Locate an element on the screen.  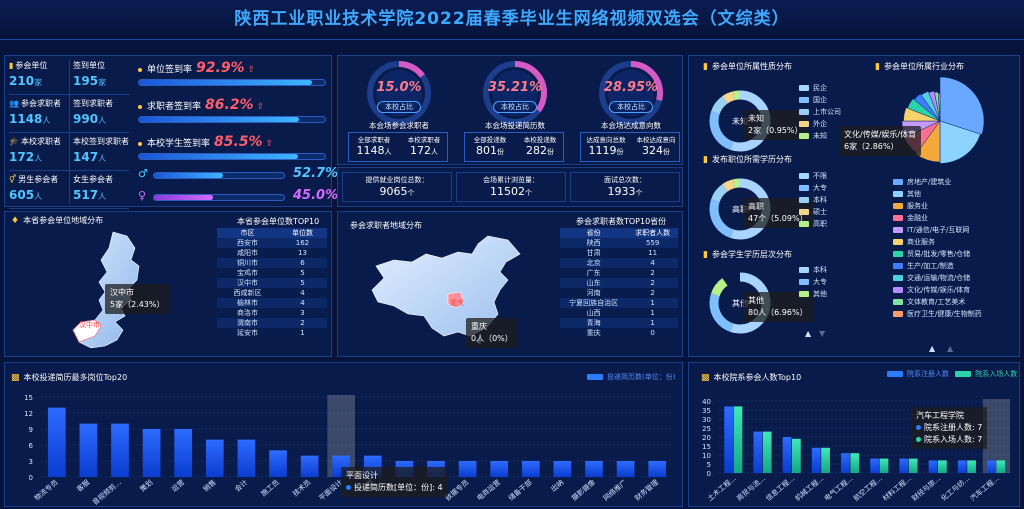
industry-legend-item: 文化/传媒/娱乐/体育 is located at coordinates (937, 290).